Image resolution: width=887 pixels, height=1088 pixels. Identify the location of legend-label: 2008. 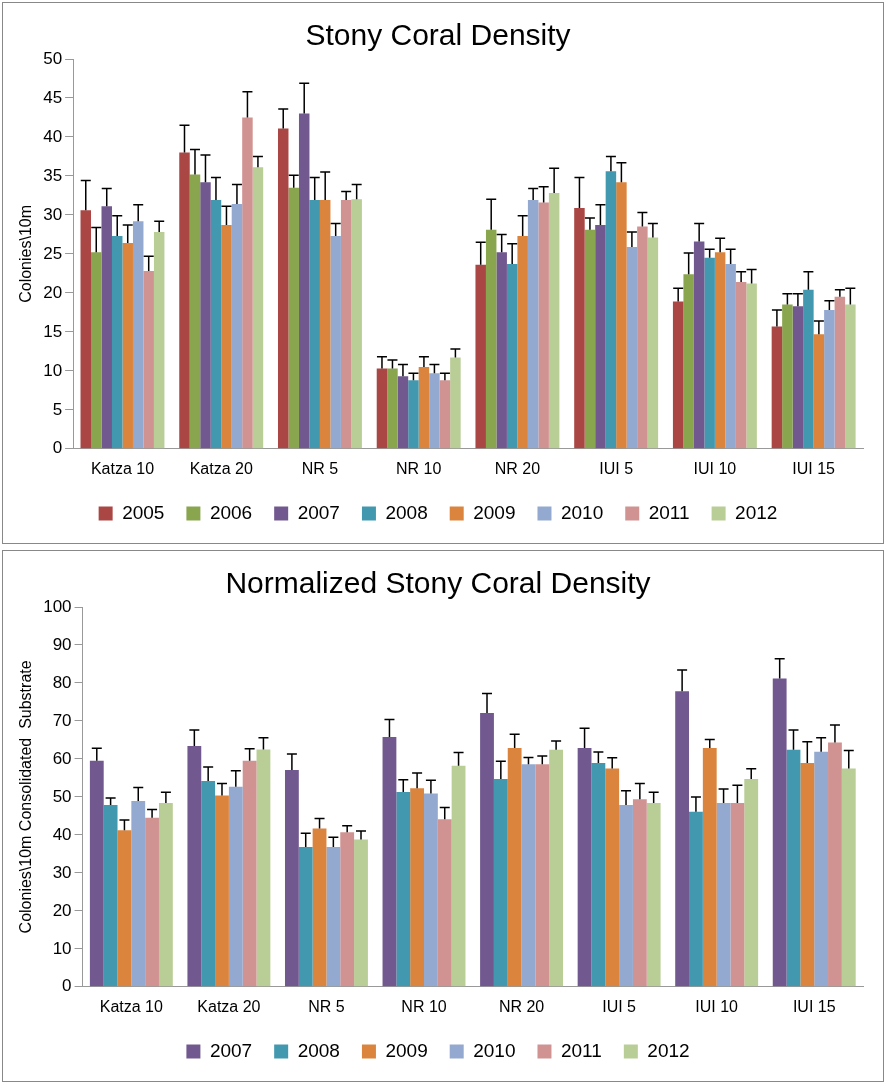
(406, 512).